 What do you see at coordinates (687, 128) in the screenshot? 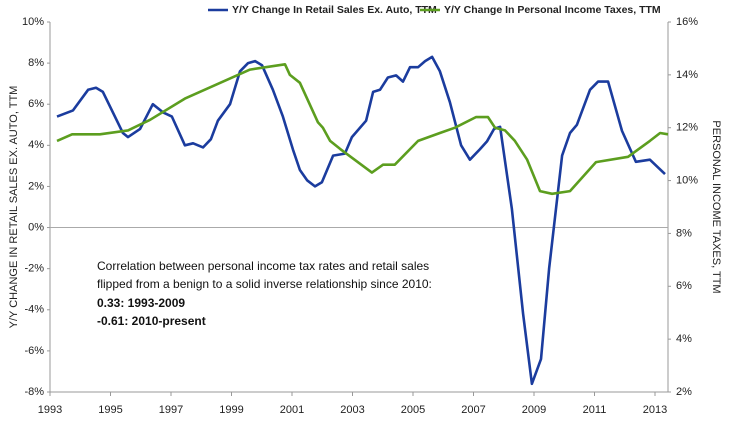
I see `y2-tick-label: 12%` at bounding box center [687, 128].